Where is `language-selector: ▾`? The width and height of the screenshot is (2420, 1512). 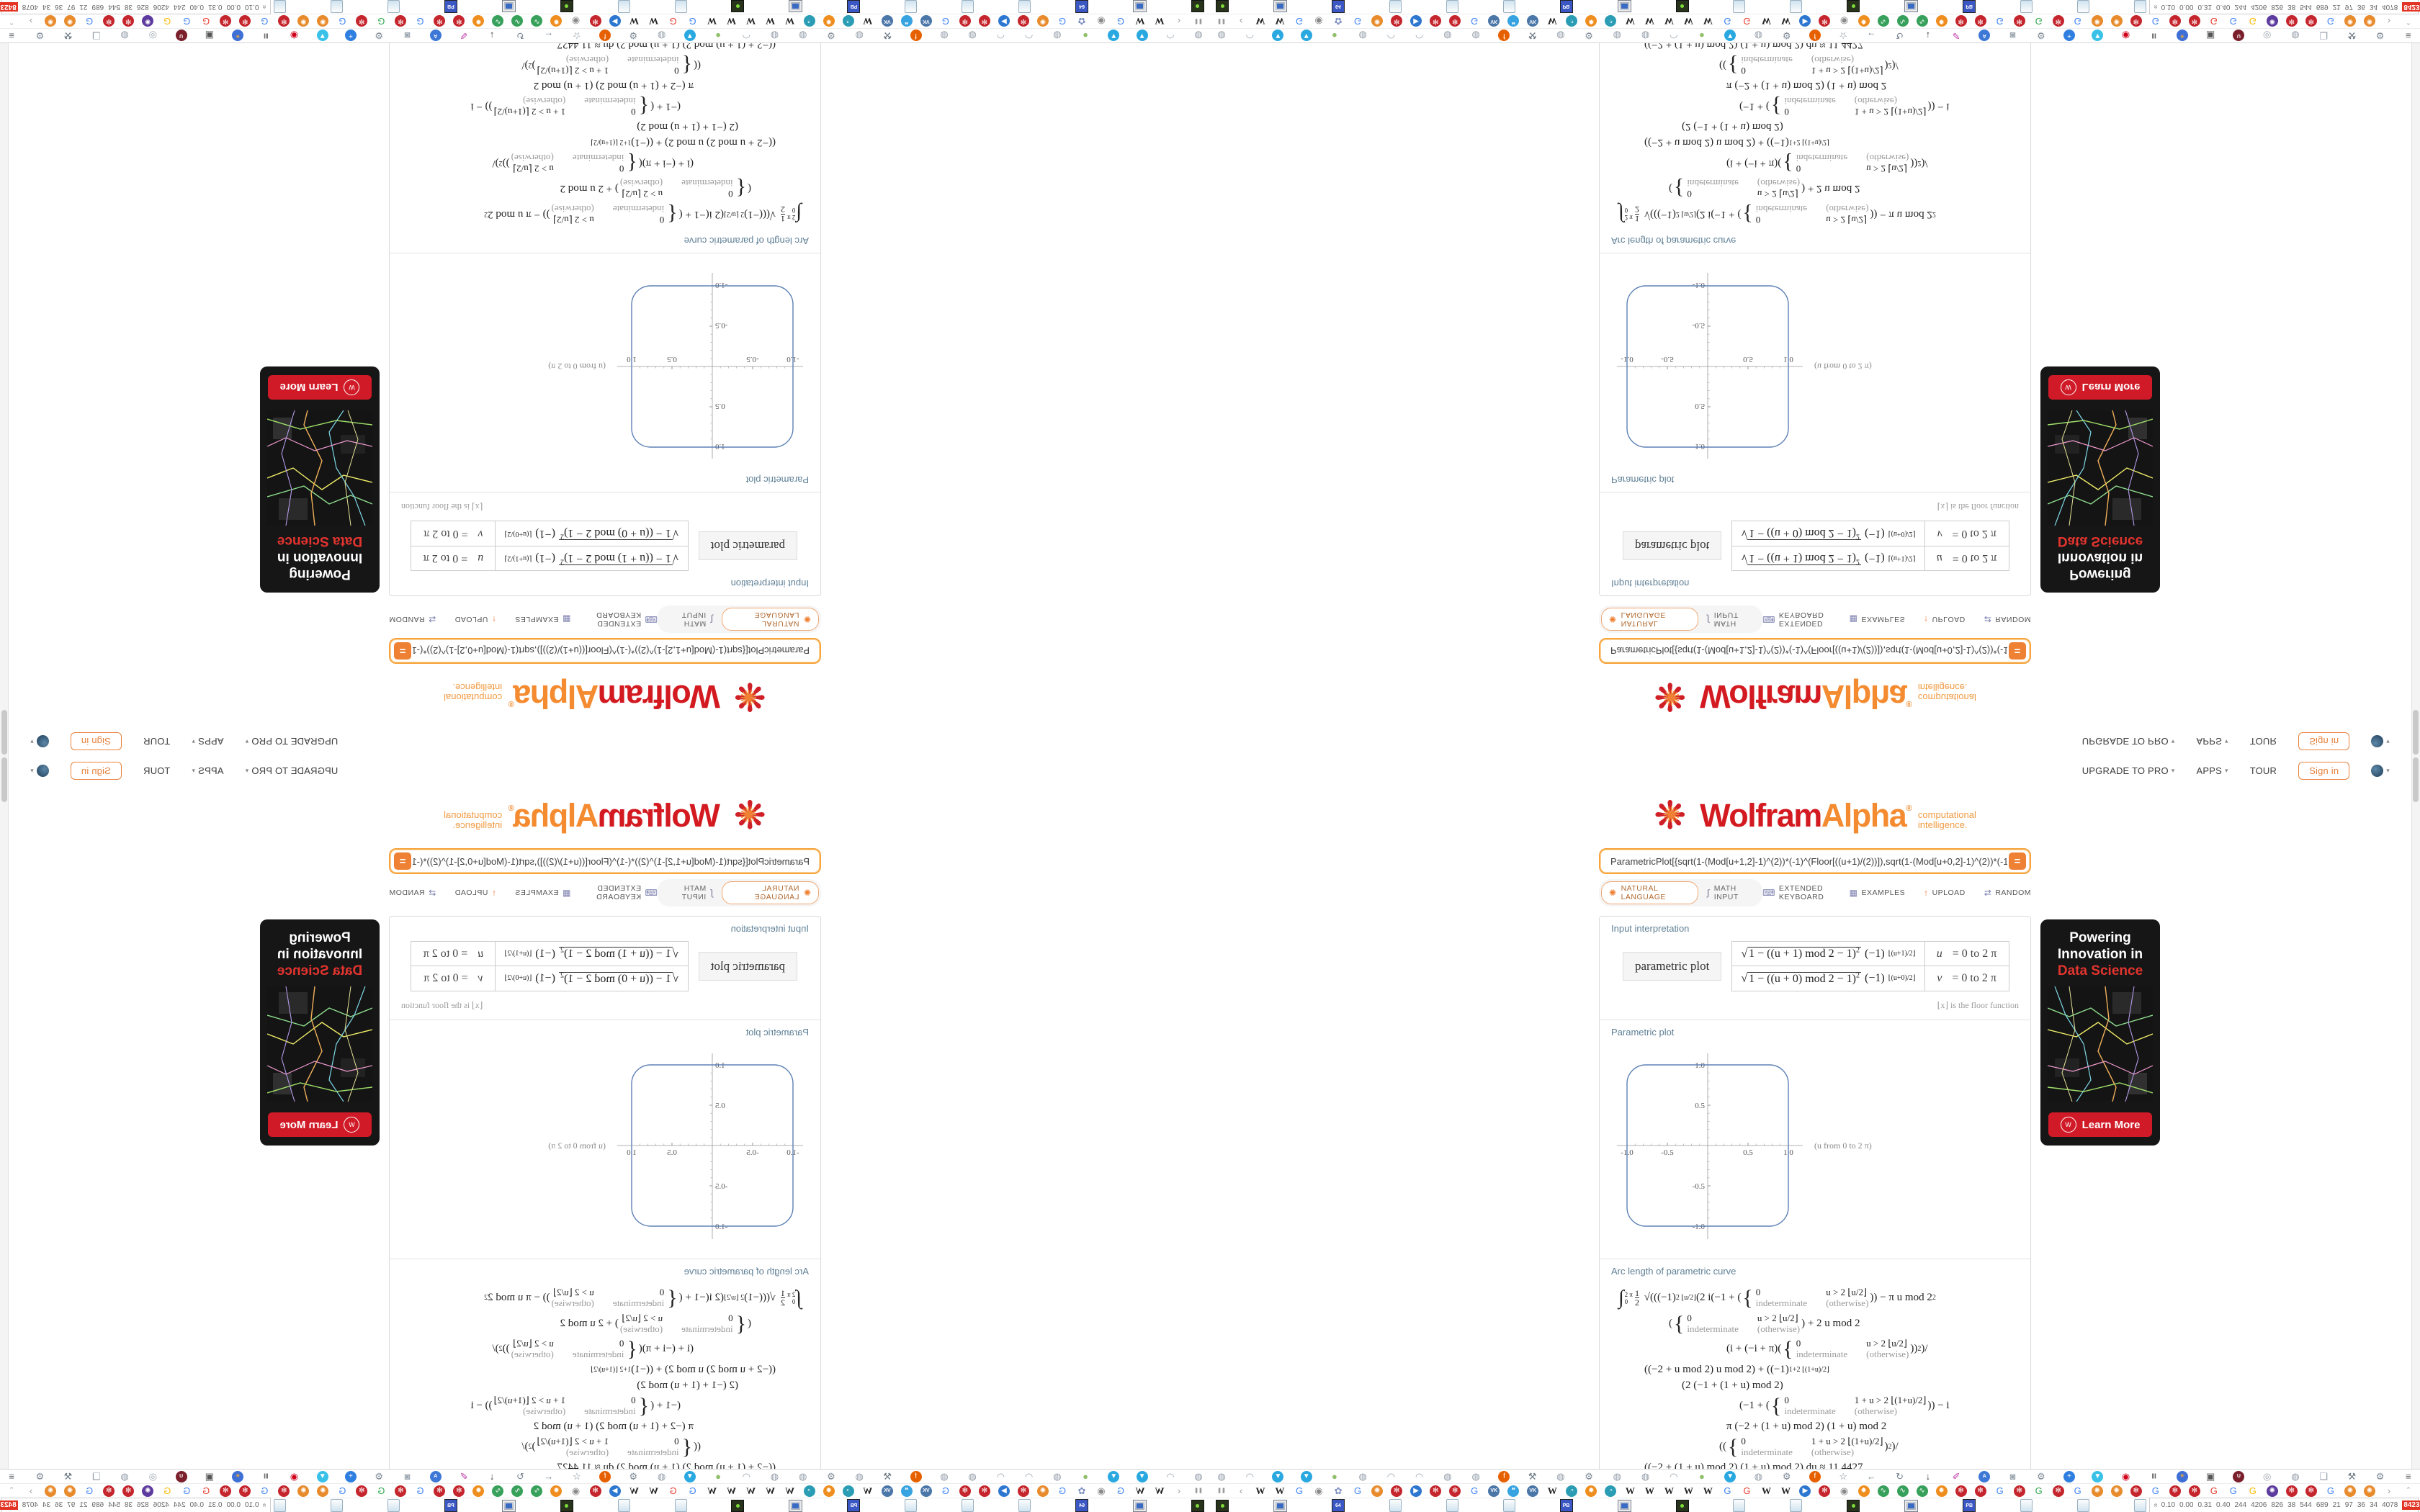
language-selector: ▾ is located at coordinates (2380, 771).